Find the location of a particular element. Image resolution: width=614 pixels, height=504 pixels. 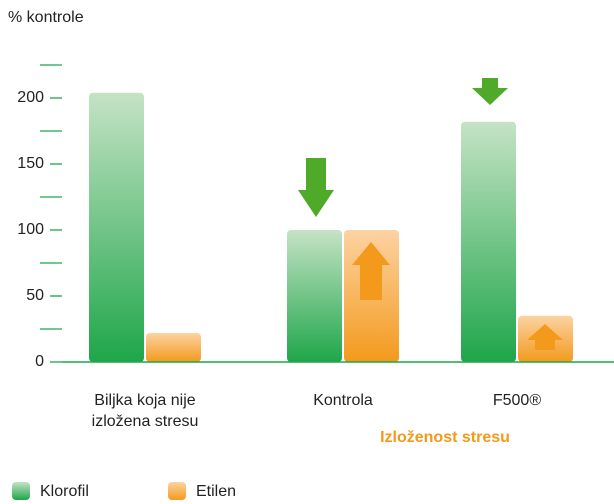

y-tick-label: 100 is located at coordinates (30, 229).